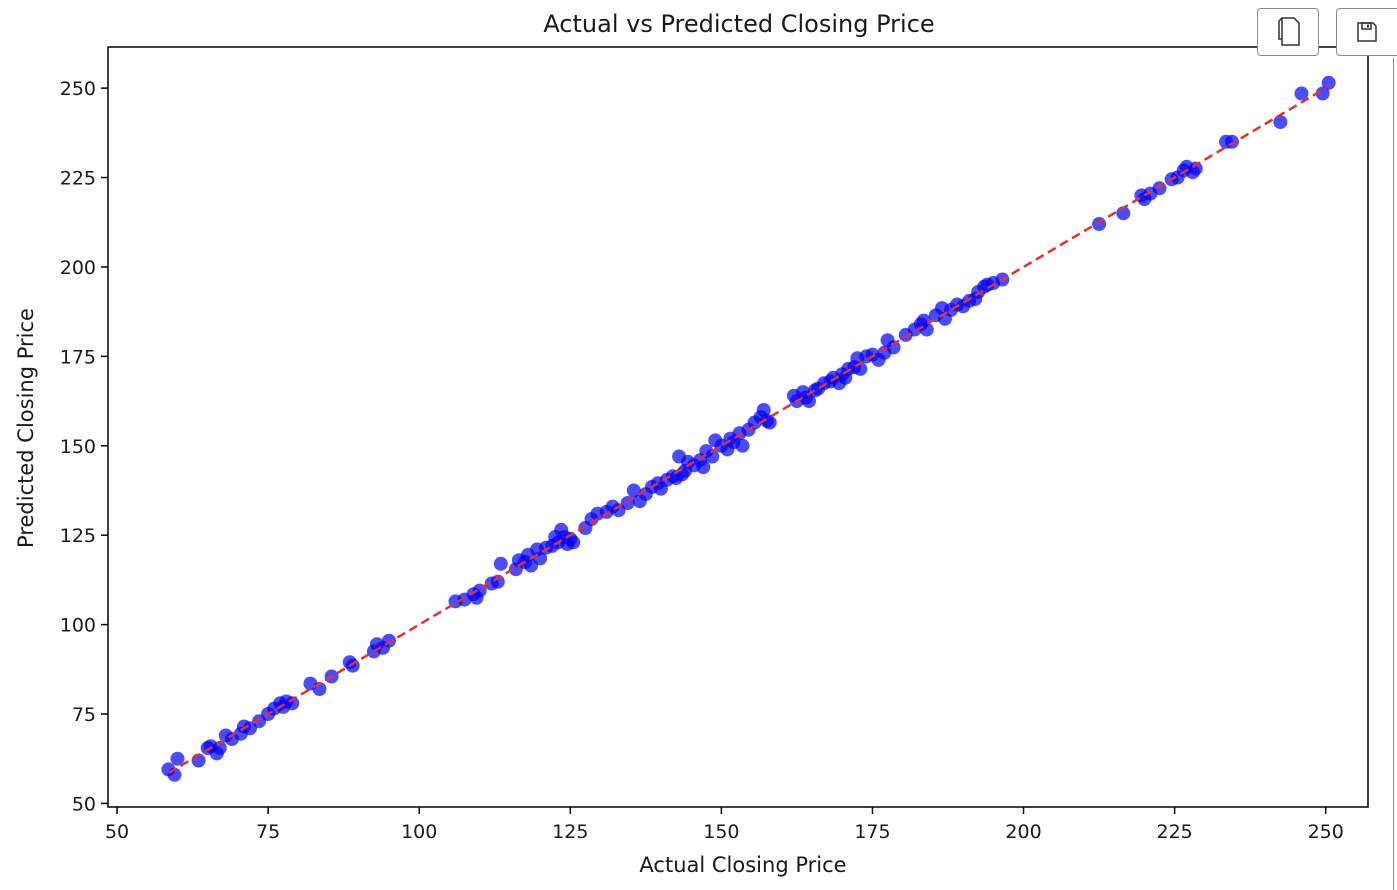 Image resolution: width=1397 pixels, height=890 pixels. What do you see at coordinates (742, 865) in the screenshot?
I see `x-axis-label: Actual Closing Price` at bounding box center [742, 865].